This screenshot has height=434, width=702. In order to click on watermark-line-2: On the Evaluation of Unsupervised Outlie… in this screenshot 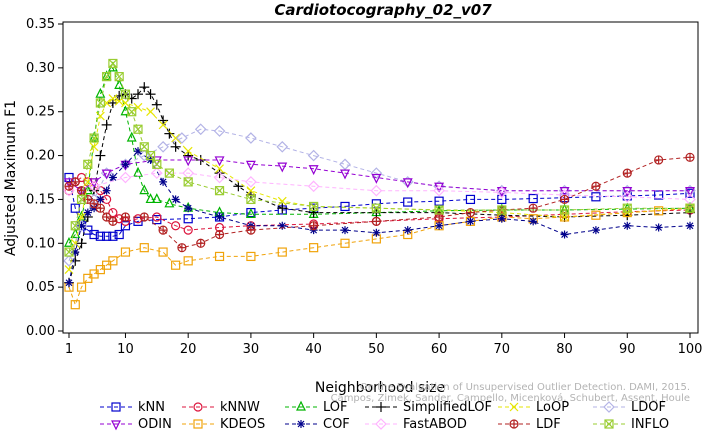, I will do `click(525, 387)`.